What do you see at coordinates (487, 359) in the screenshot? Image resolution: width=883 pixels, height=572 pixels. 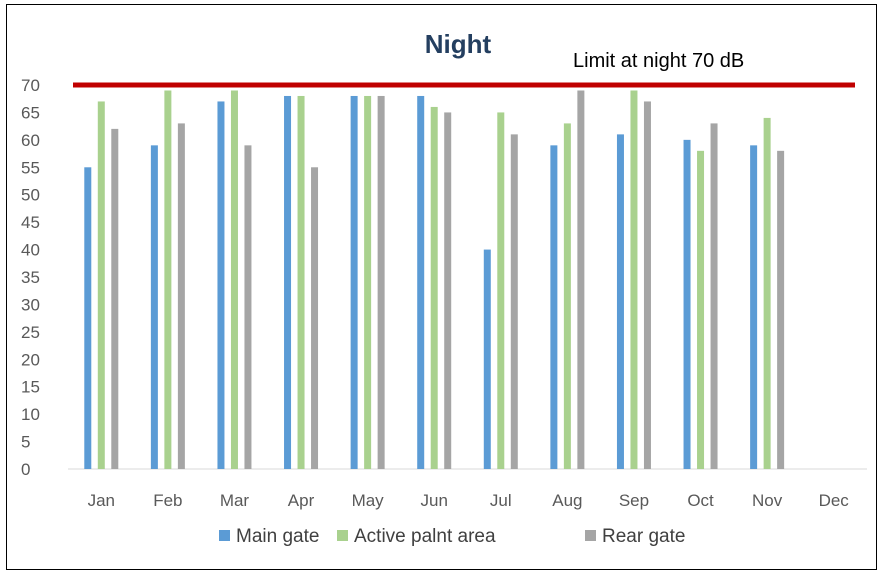 I see `bar-main-gate-jul` at bounding box center [487, 359].